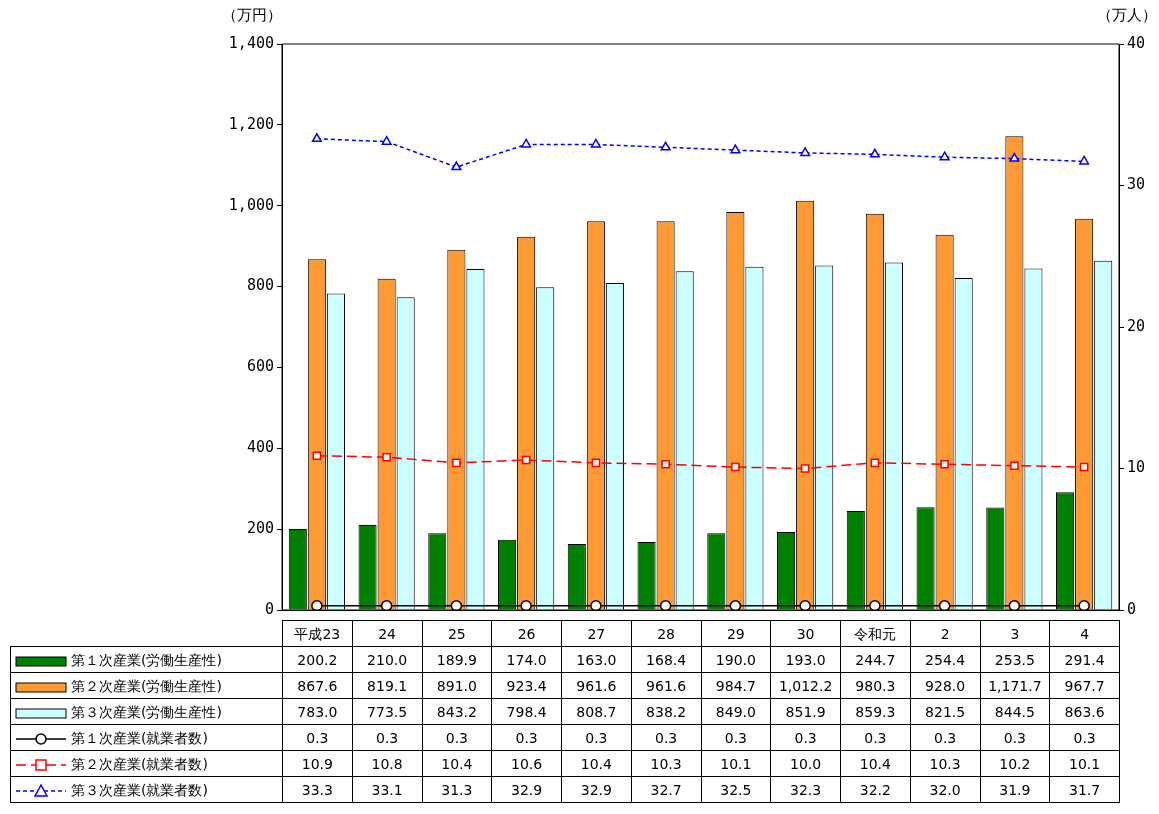 The image size is (1159, 814). What do you see at coordinates (1136, 42) in the screenshot?
I see `y2-tick-label: 40` at bounding box center [1136, 42].